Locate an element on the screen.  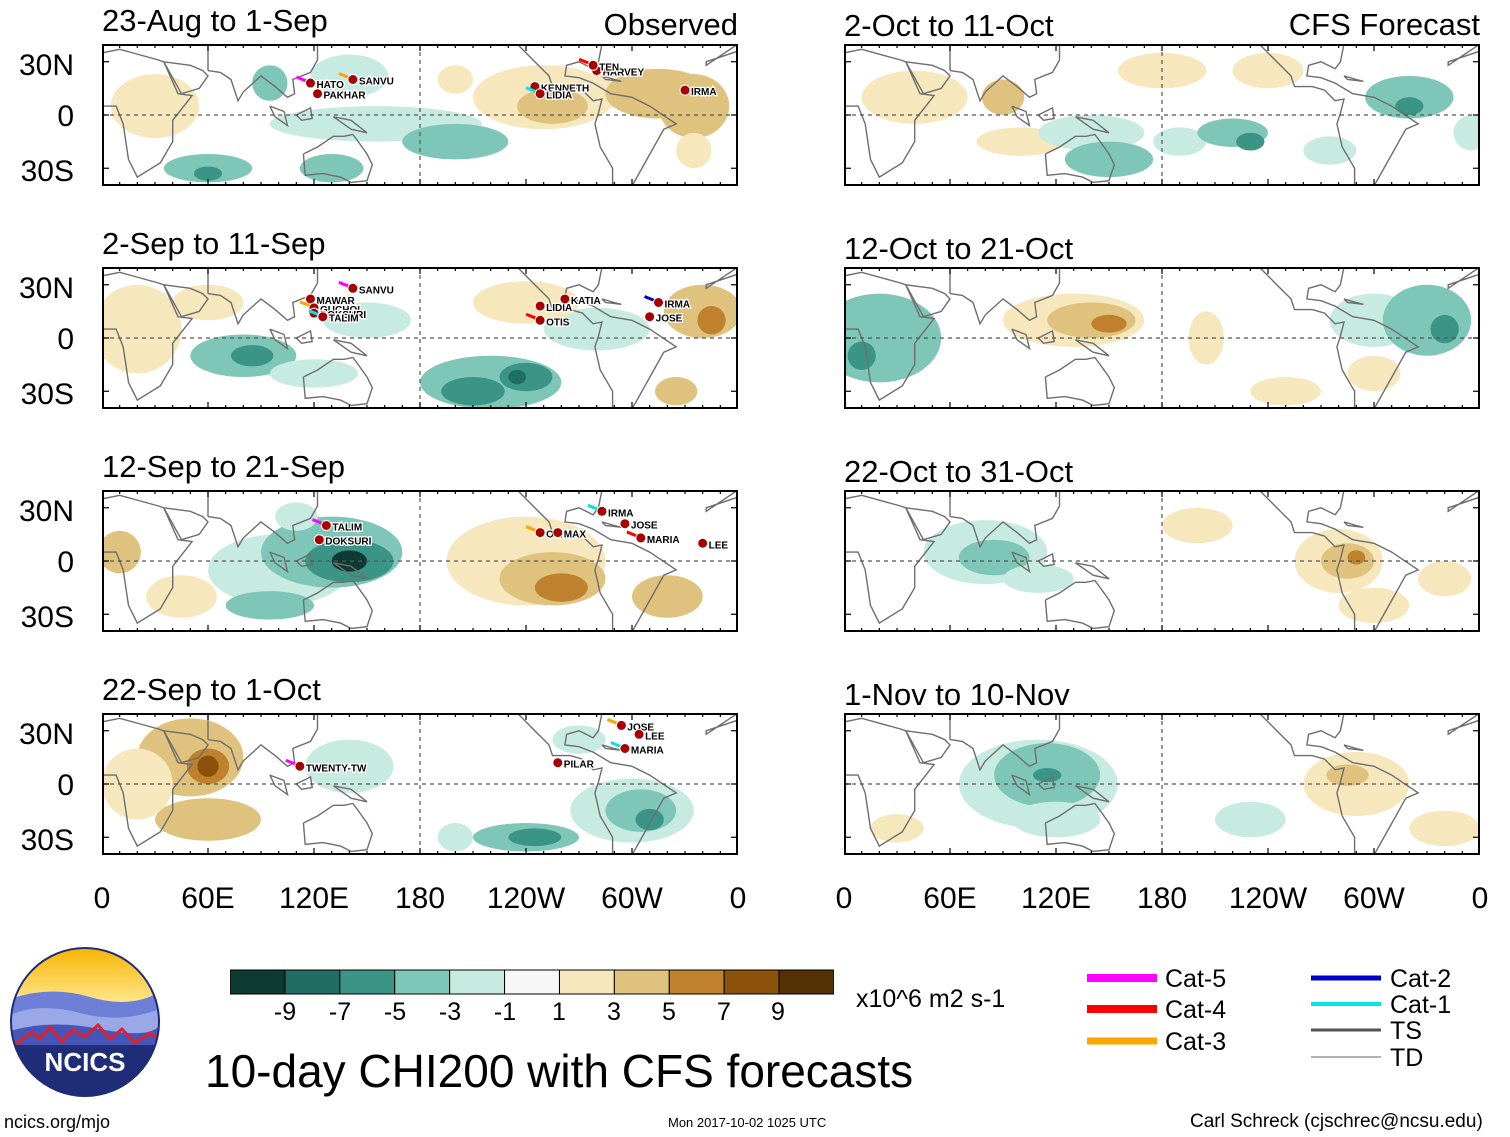
colorbar-label: 7 is located at coordinates (724, 1012).